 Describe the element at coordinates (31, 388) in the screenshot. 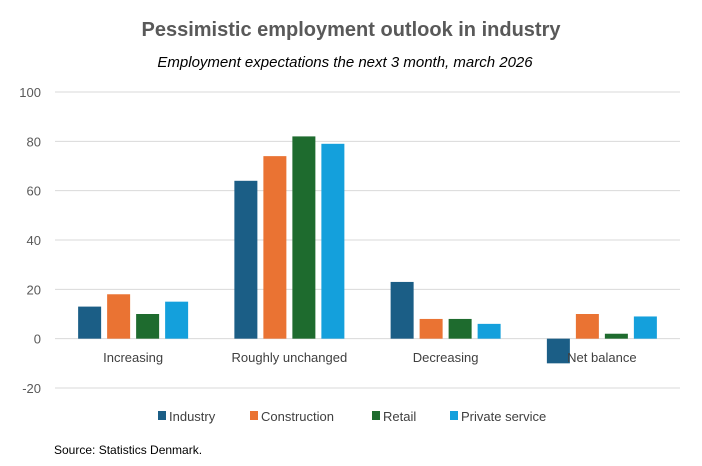

I see `y-tick-label: -20` at that location.